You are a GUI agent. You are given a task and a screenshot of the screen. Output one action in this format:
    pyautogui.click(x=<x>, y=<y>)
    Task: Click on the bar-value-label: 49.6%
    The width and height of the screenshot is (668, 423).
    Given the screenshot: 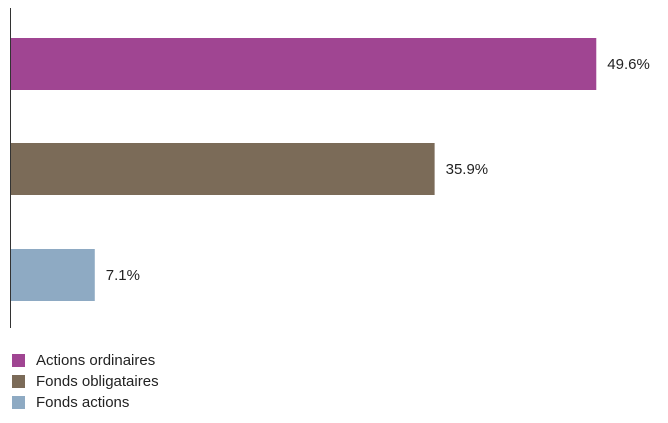 What is the action you would take?
    pyautogui.click(x=628, y=64)
    